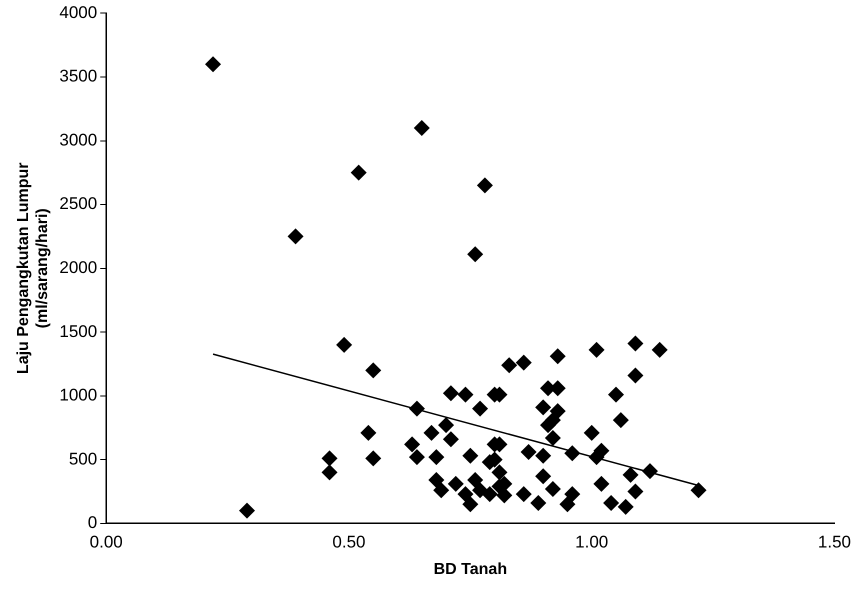  I want to click on y-tick-label: 1000, so click(78, 395).